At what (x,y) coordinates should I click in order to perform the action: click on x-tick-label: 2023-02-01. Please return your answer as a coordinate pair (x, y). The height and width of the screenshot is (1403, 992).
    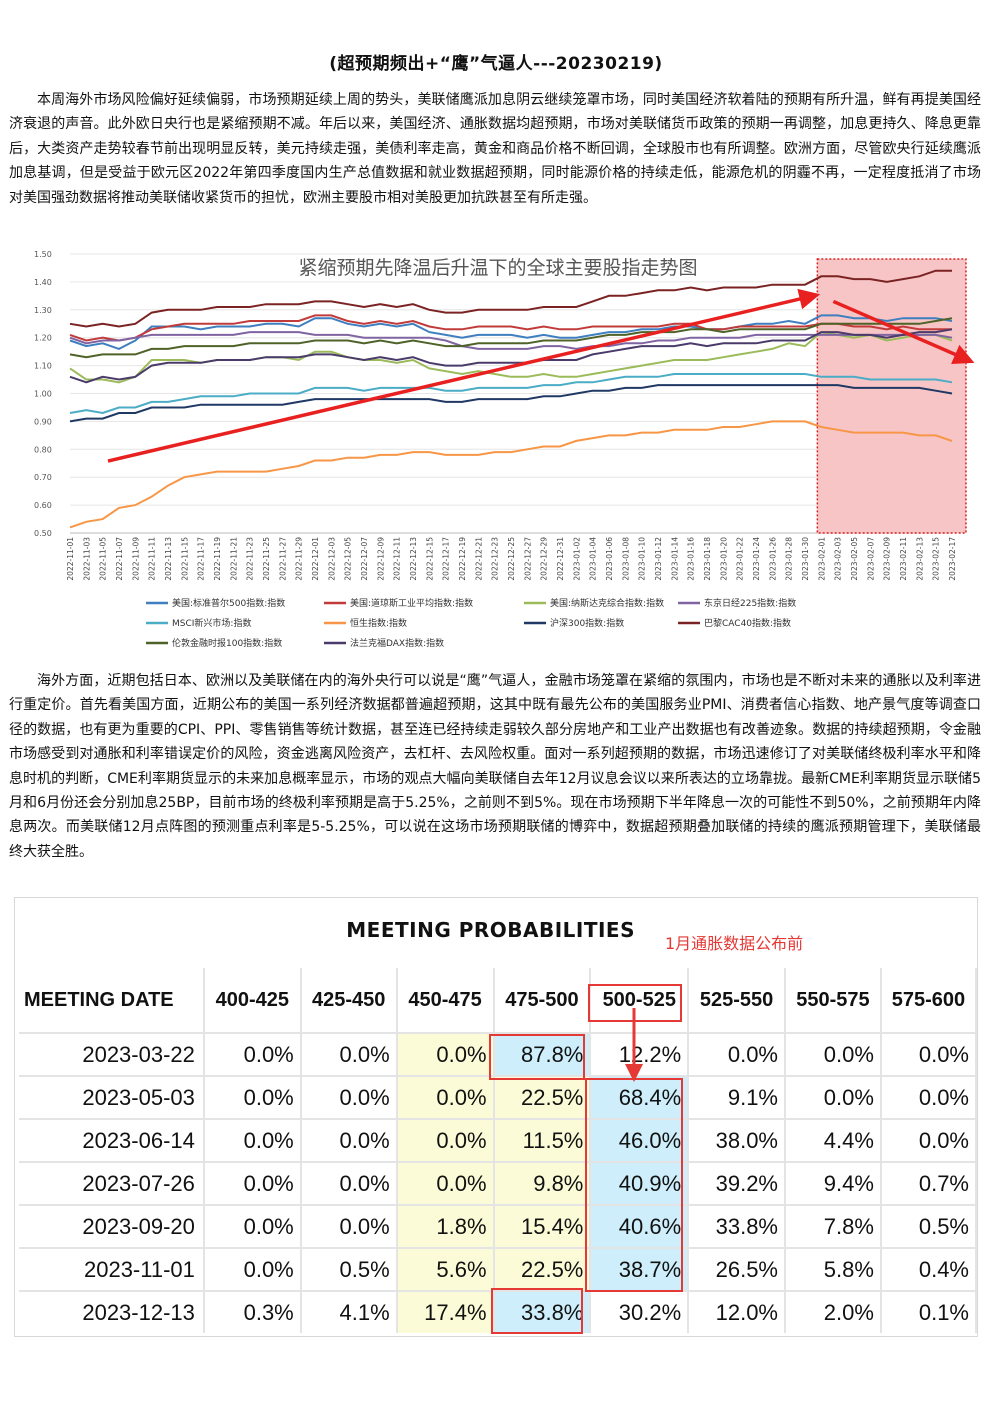
    Looking at the image, I should click on (821, 559).